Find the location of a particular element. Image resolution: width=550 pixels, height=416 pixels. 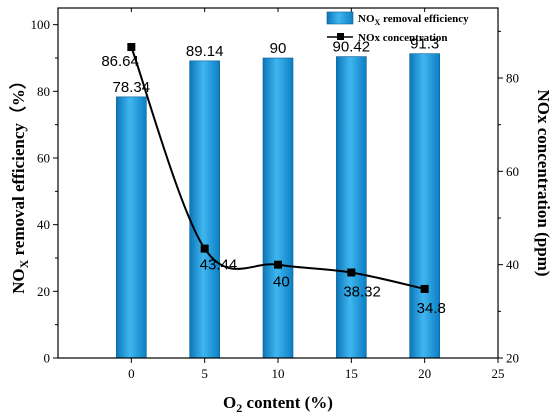

x-tick-label: 15 is located at coordinates (351, 373).